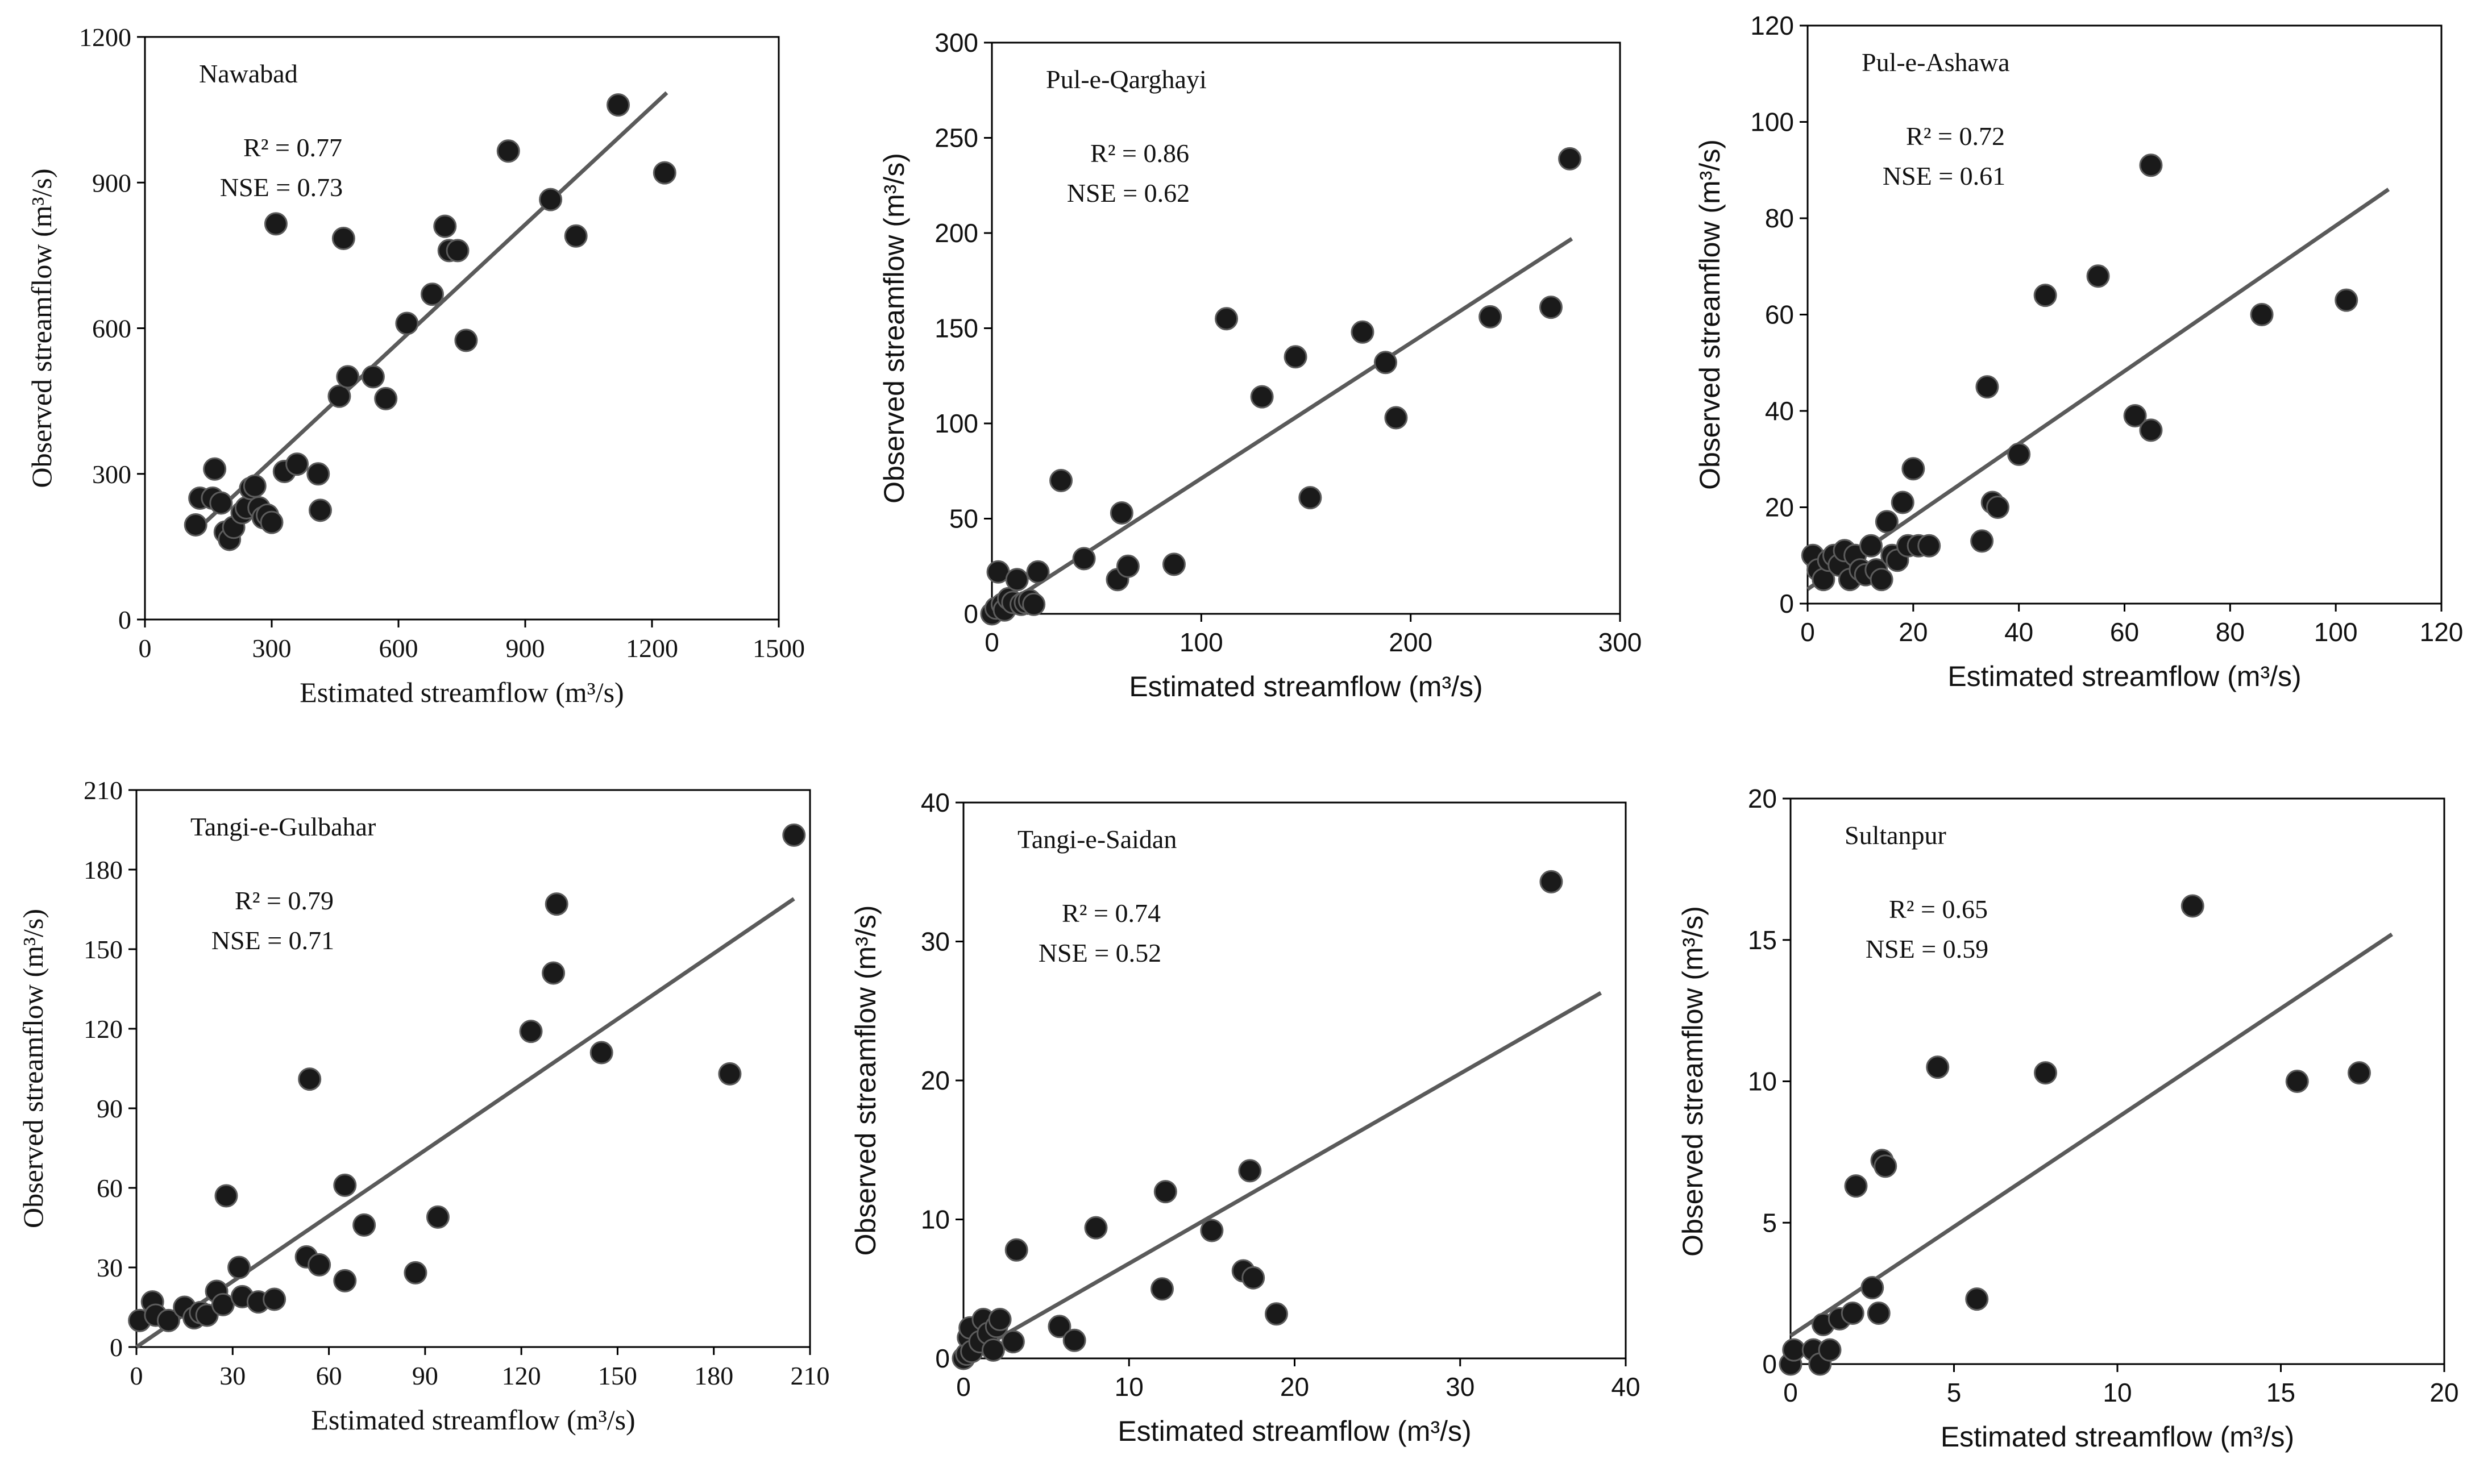 The height and width of the screenshot is (1484, 2492). Describe the element at coordinates (104, 950) in the screenshot. I see `y-tick-label: 150` at that location.